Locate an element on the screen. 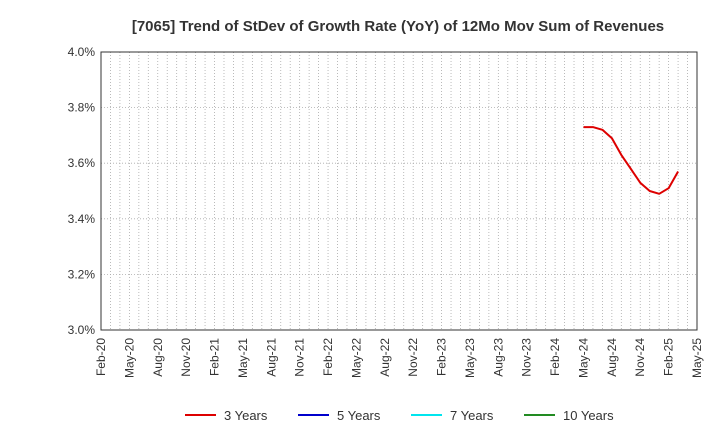  series-line-3-years is located at coordinates (631, 160).